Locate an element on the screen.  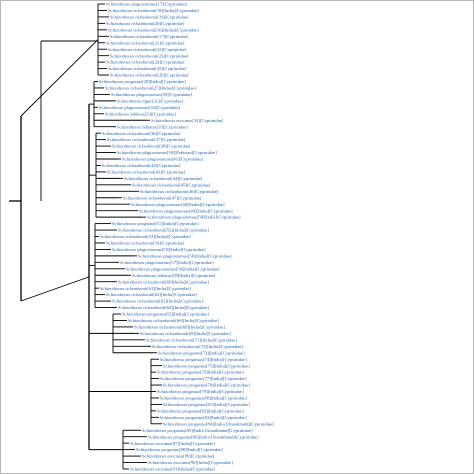
leaf-label: Schizothorax esocinus[89][Cyprinidae] is located at coordinates (178, 456).